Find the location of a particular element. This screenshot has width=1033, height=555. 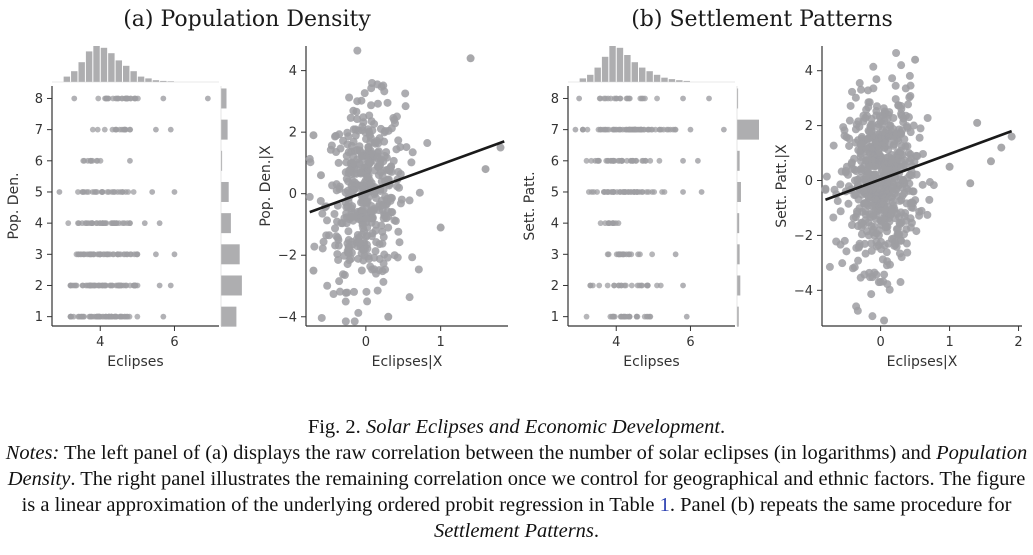

x-tick-label: 6 is located at coordinates (690, 342).